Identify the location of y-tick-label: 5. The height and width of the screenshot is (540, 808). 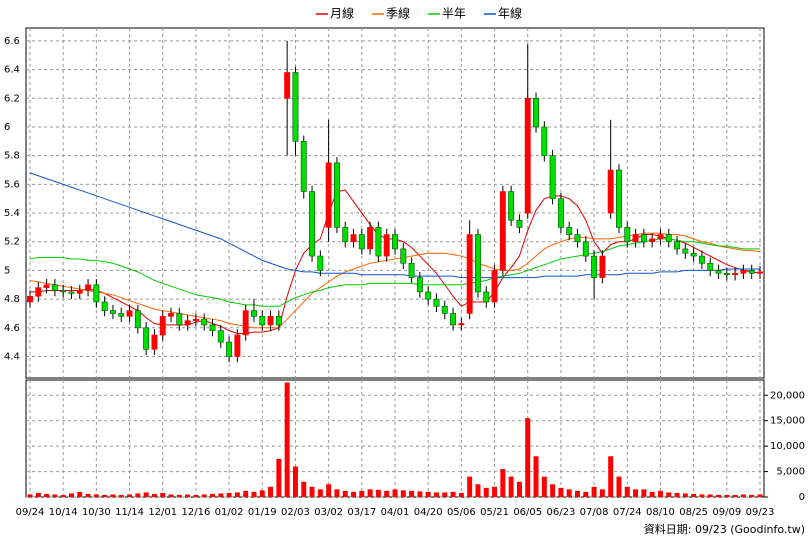
(7, 270).